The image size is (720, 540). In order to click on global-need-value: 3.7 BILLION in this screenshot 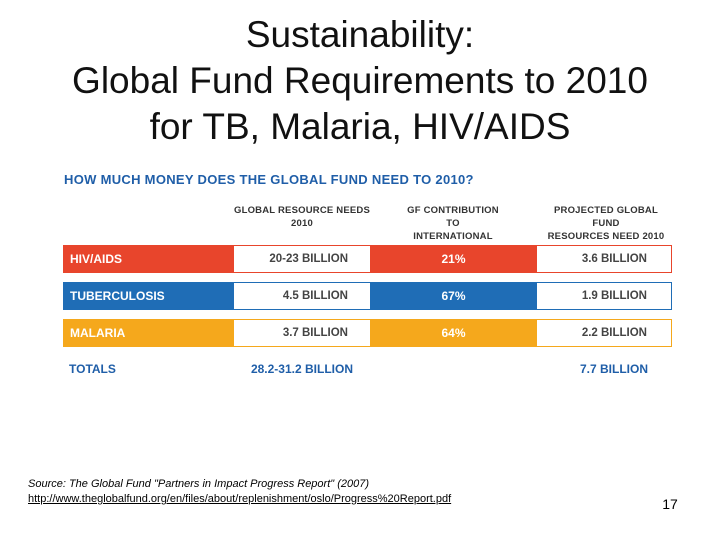, I will do `click(302, 333)`.